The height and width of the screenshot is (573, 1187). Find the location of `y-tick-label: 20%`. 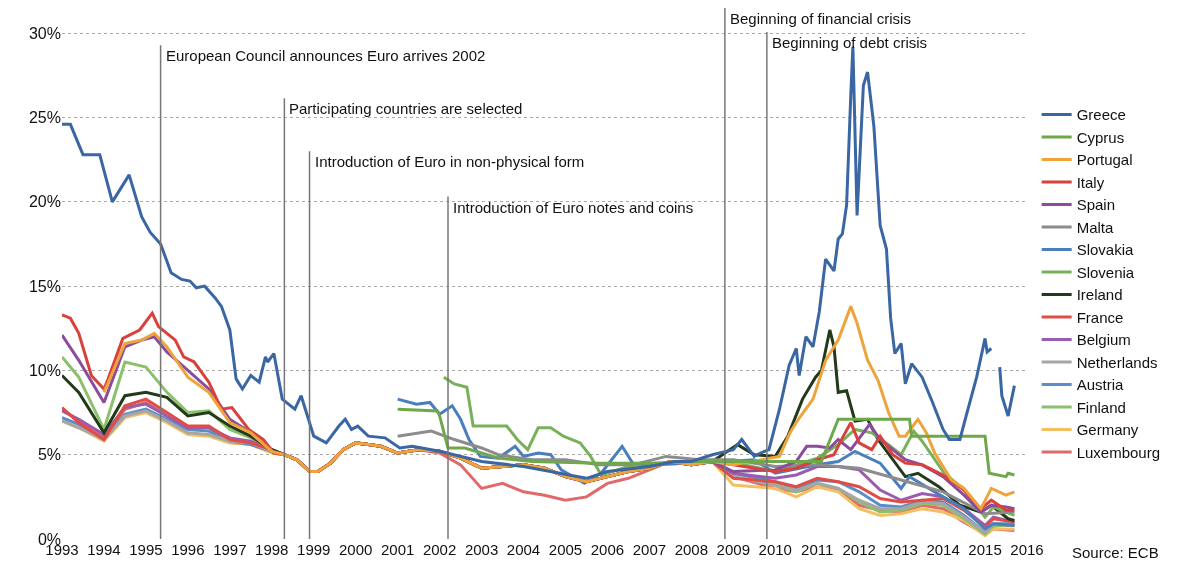

y-tick-label: 20% is located at coordinates (44, 202).